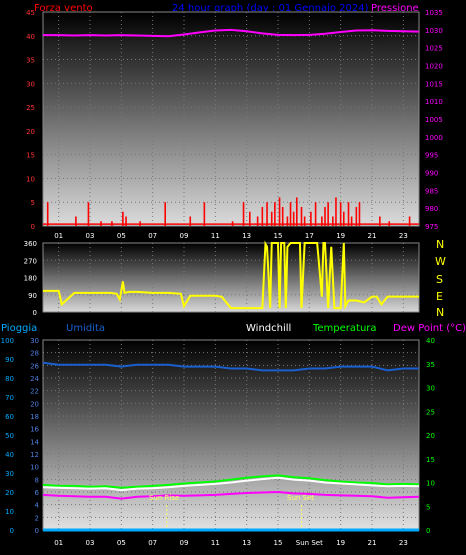  What do you see at coordinates (34, 442) in the screenshot?
I see `humidity-y-tick-label: 14` at bounding box center [34, 442].